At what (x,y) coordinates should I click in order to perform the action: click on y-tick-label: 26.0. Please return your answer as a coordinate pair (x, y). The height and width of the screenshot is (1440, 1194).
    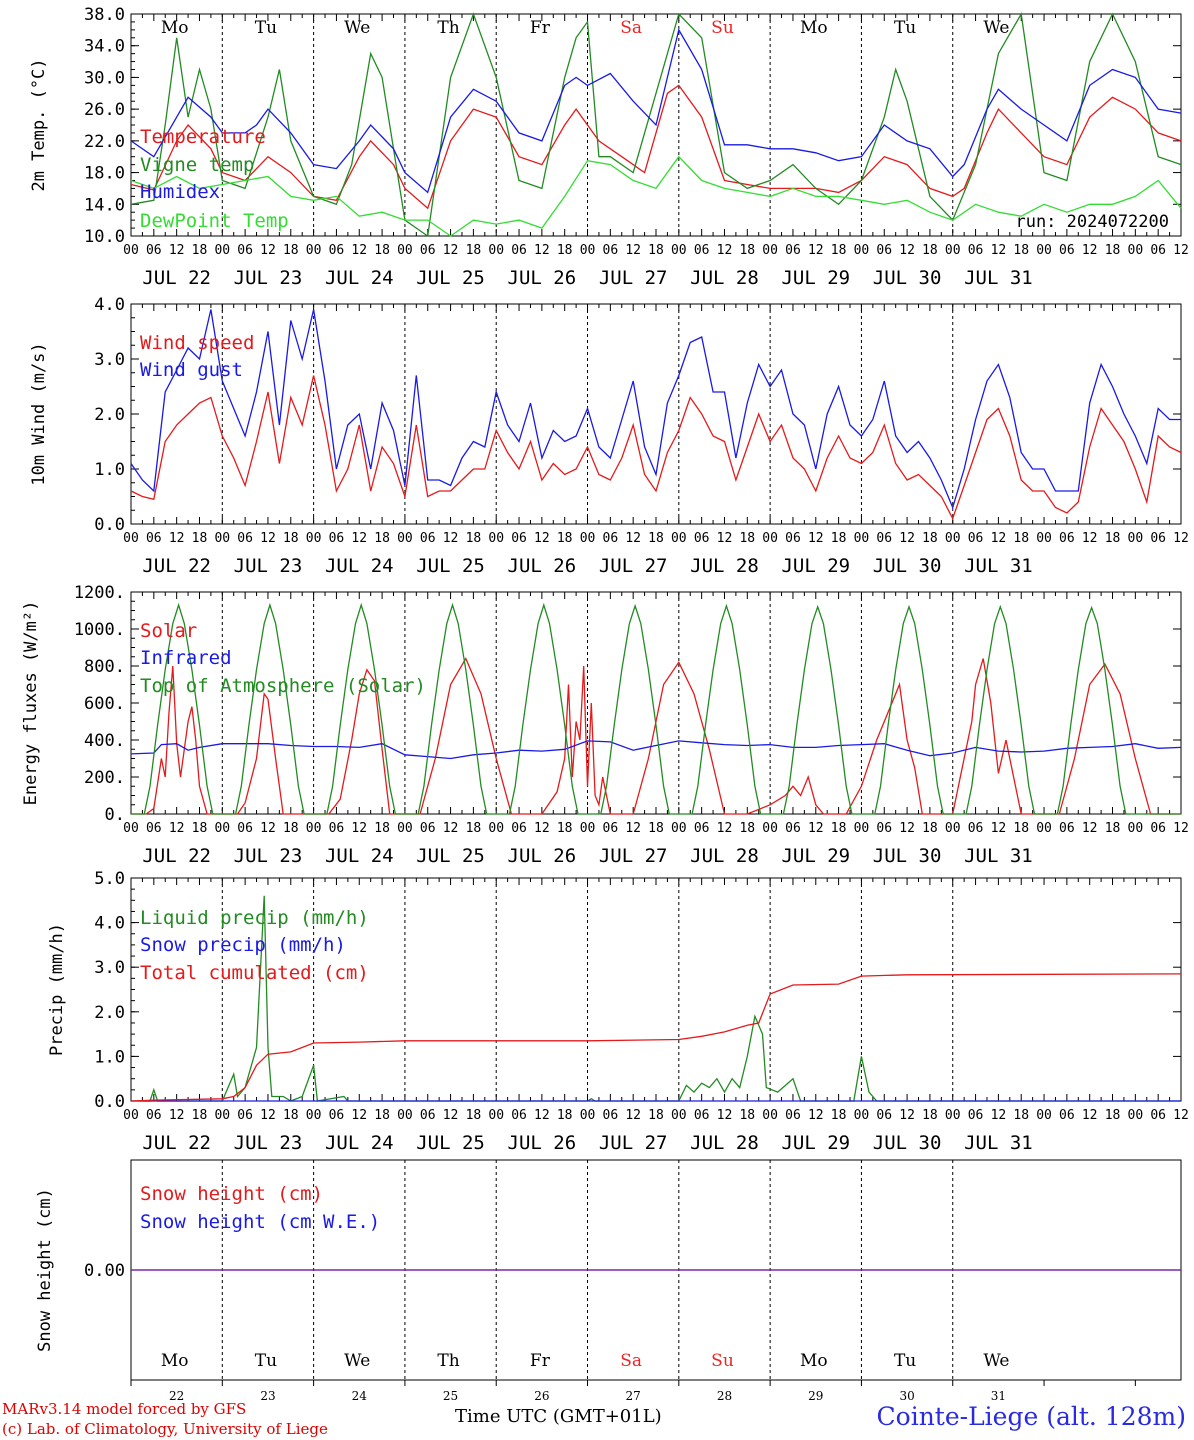
    Looking at the image, I should click on (104, 110).